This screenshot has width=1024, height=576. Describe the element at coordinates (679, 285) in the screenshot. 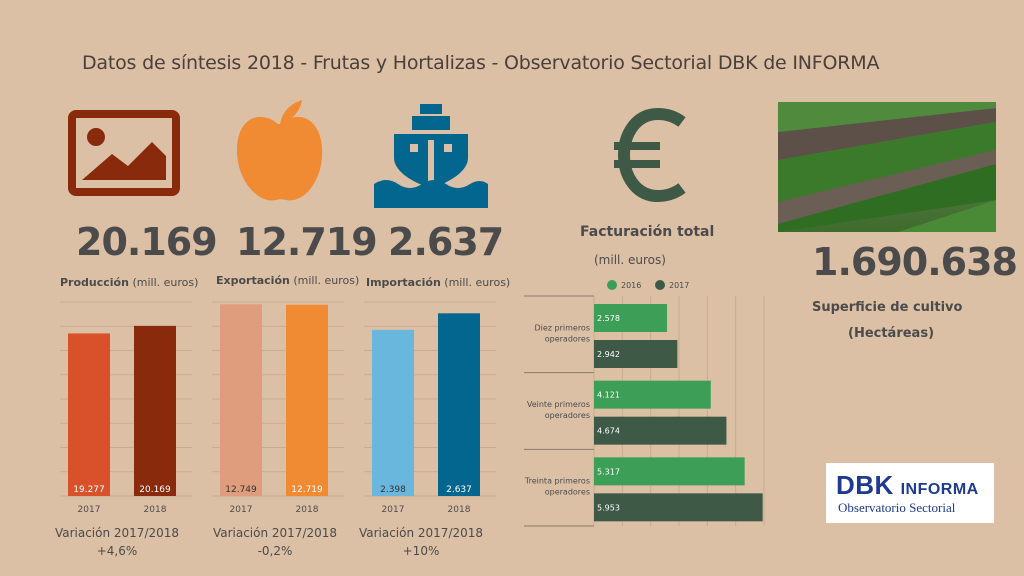

I see `legend-label-2017: 2017` at that location.